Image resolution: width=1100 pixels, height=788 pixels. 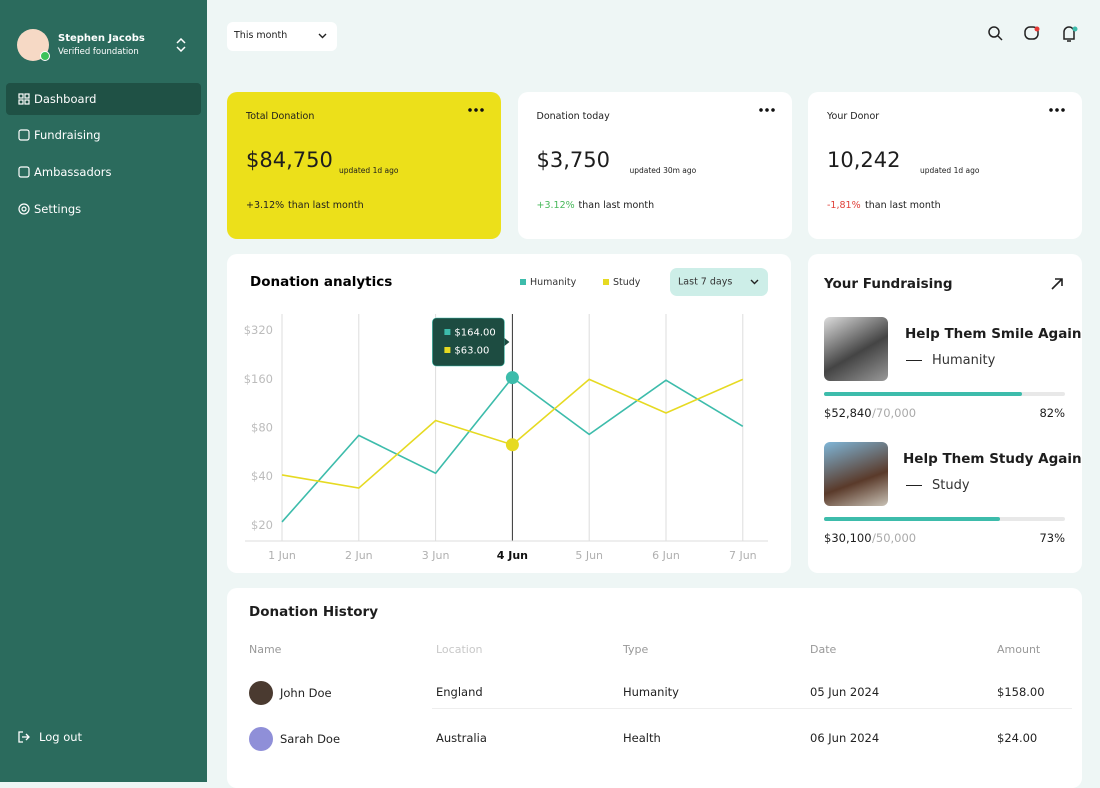 What do you see at coordinates (280, 116) in the screenshot?
I see `stat-title: Total Donation` at bounding box center [280, 116].